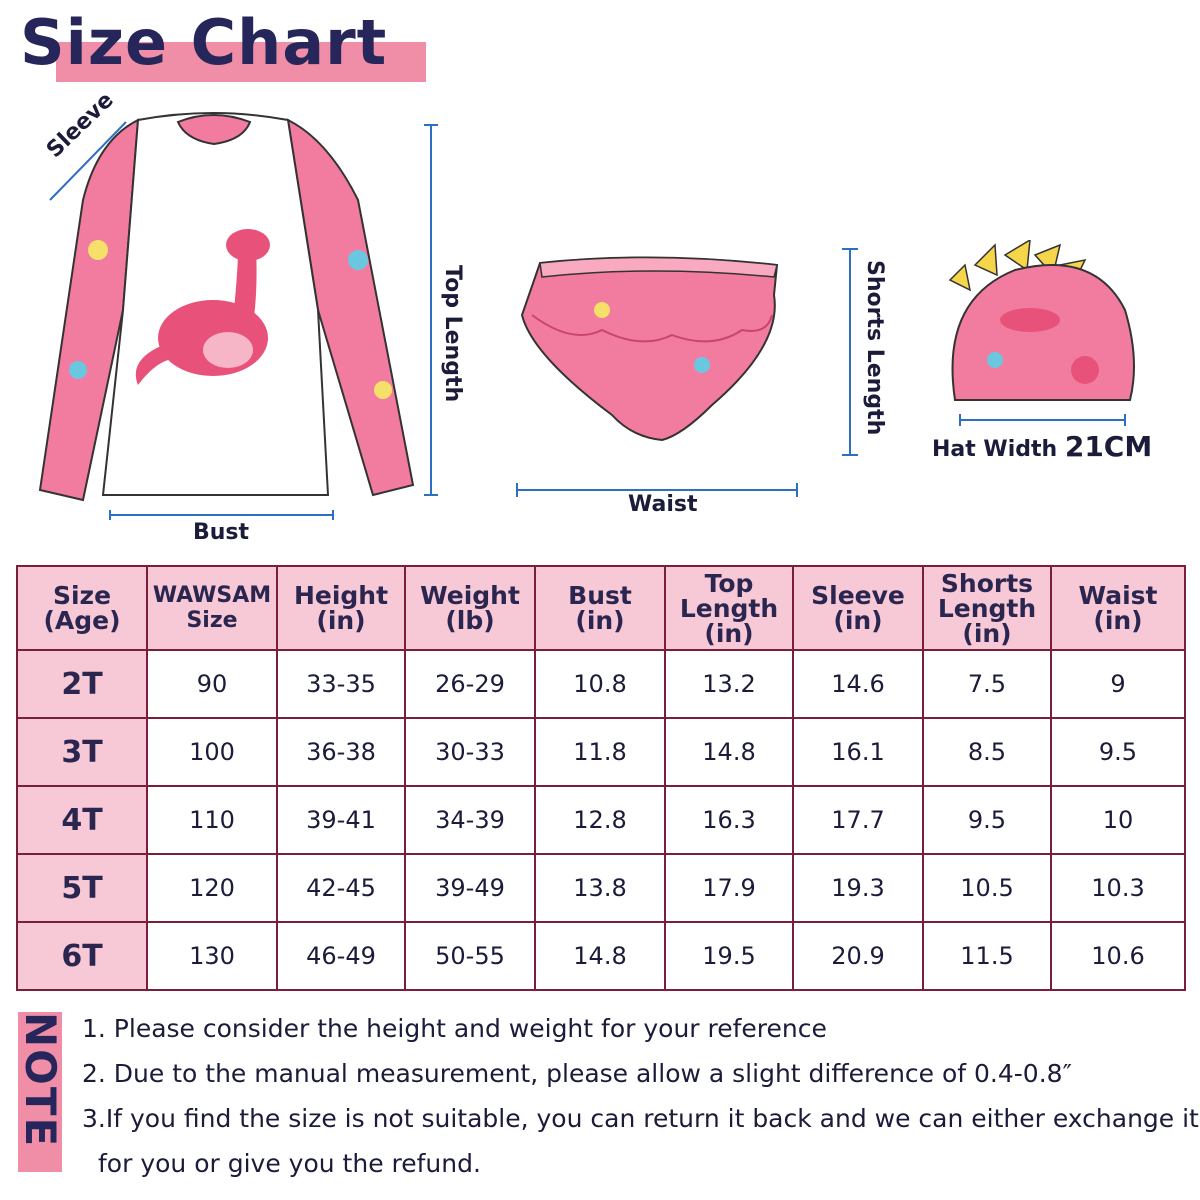 The height and width of the screenshot is (1200, 1200). I want to click on table-cell: 130, so click(212, 956).